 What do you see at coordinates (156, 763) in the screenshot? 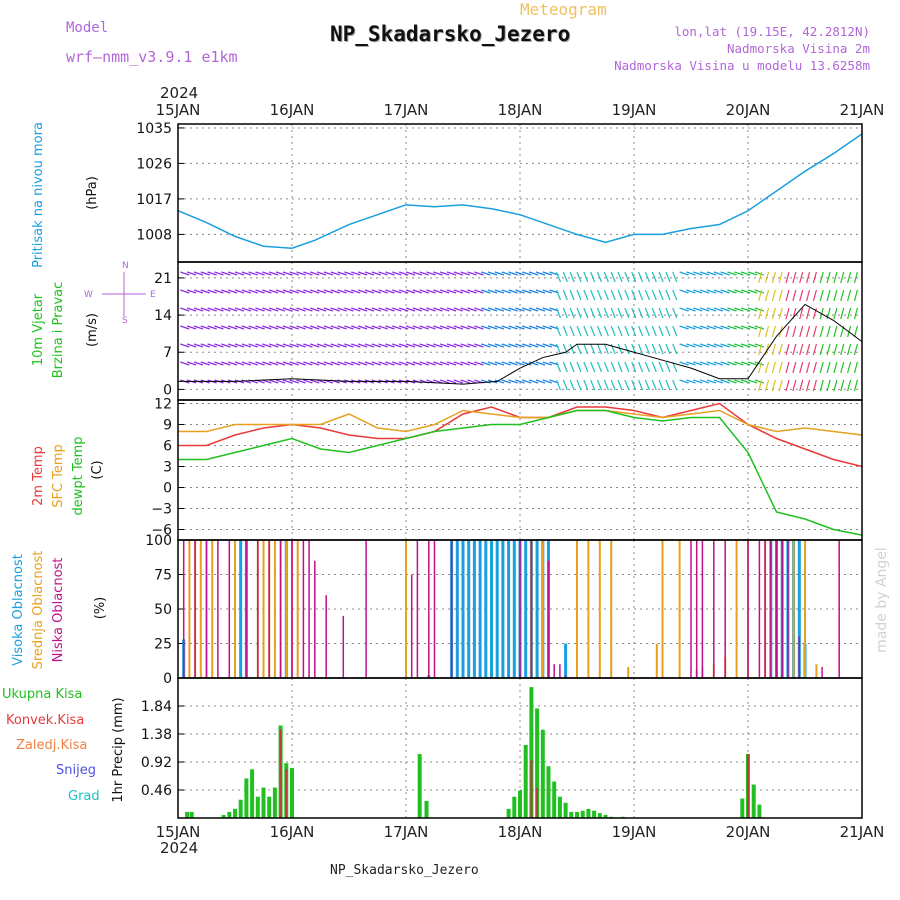
I see `y-tick-label: 0.92` at bounding box center [156, 763].